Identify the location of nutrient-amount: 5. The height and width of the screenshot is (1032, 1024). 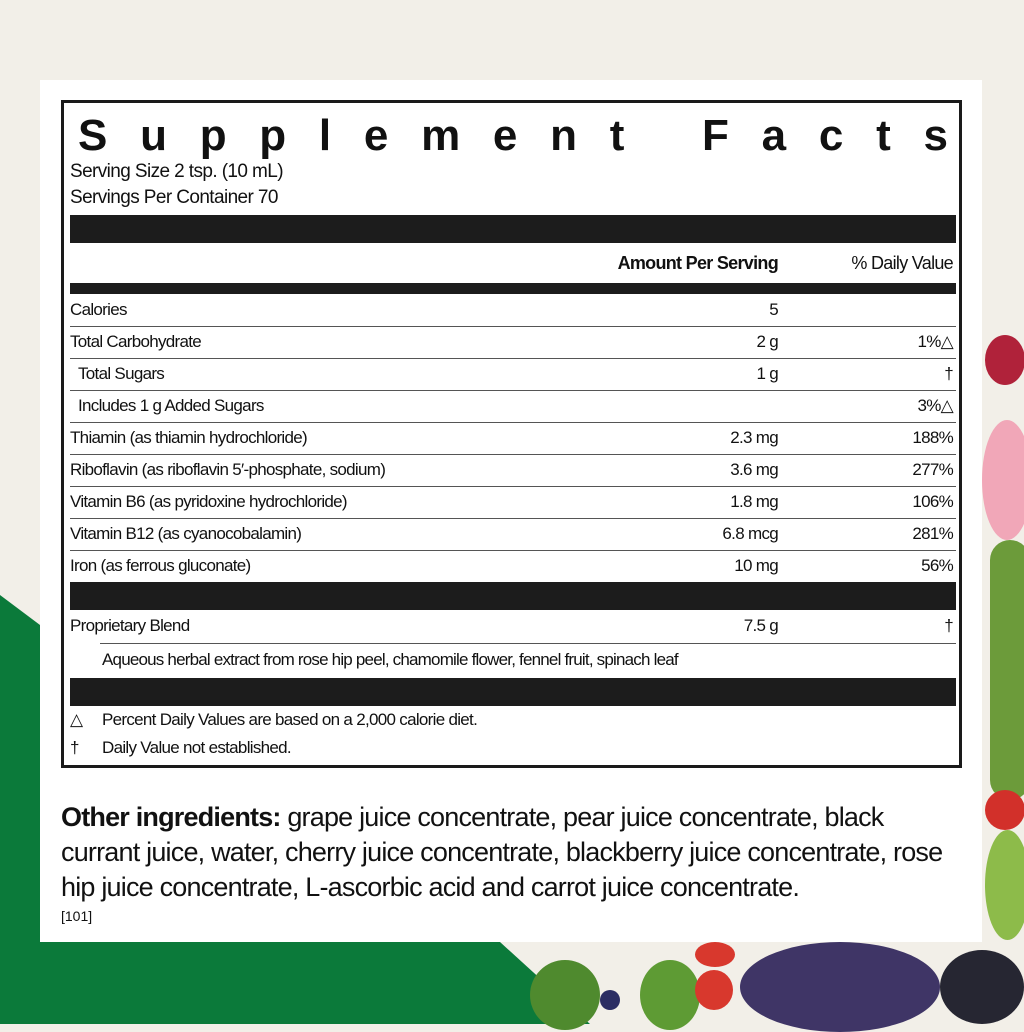
(773, 309).